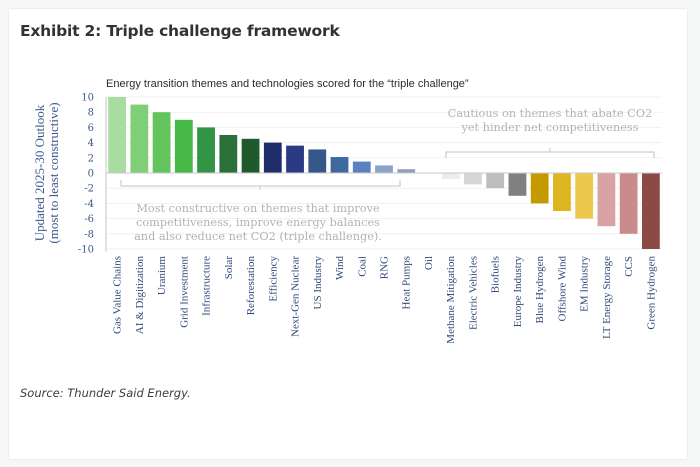 Image resolution: width=700 pixels, height=467 pixels. What do you see at coordinates (89, 204) in the screenshot?
I see `y-tick-label: -4` at bounding box center [89, 204].